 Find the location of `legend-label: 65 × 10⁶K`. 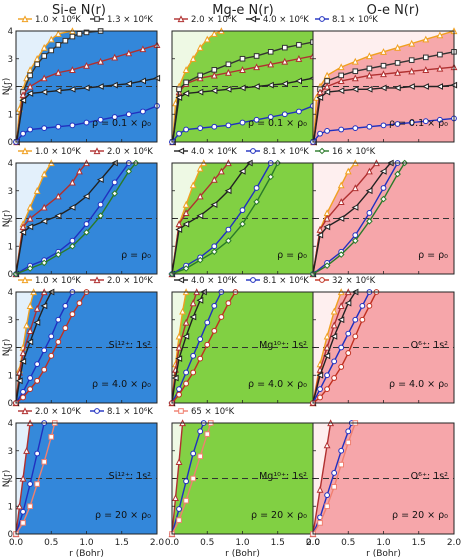

legend-label: 65 × 10⁶K is located at coordinates (213, 412).